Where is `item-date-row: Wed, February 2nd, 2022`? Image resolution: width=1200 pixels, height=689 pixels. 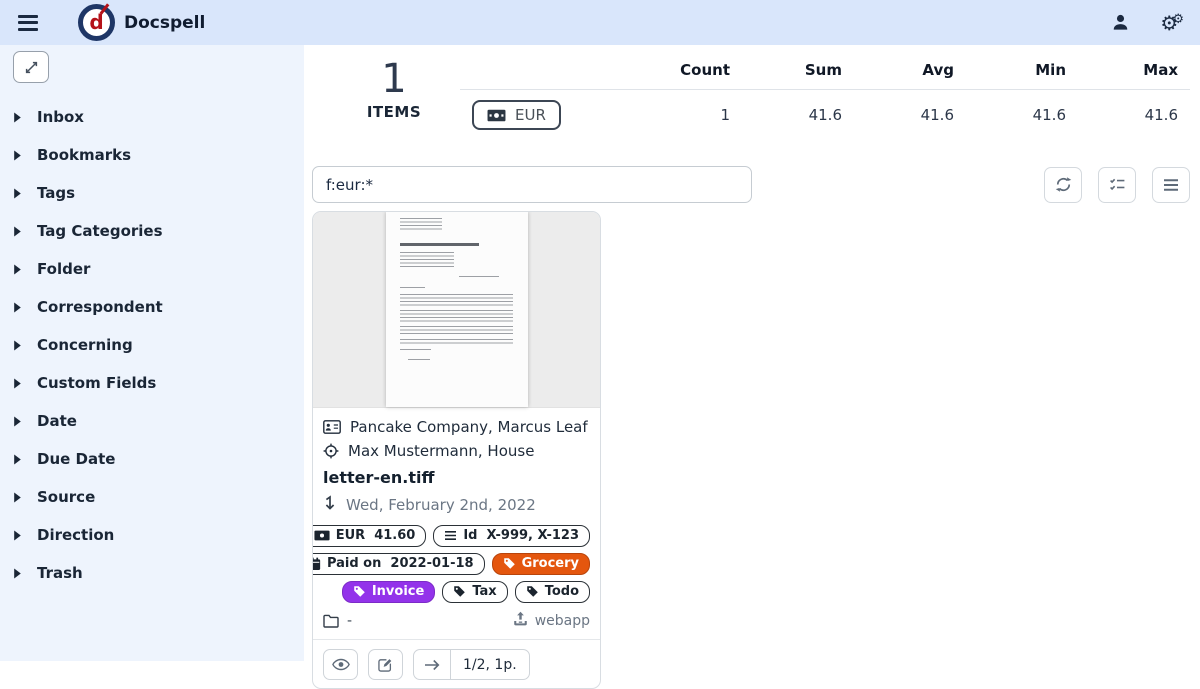 item-date-row: Wed, February 2nd, 2022 is located at coordinates (456, 505).